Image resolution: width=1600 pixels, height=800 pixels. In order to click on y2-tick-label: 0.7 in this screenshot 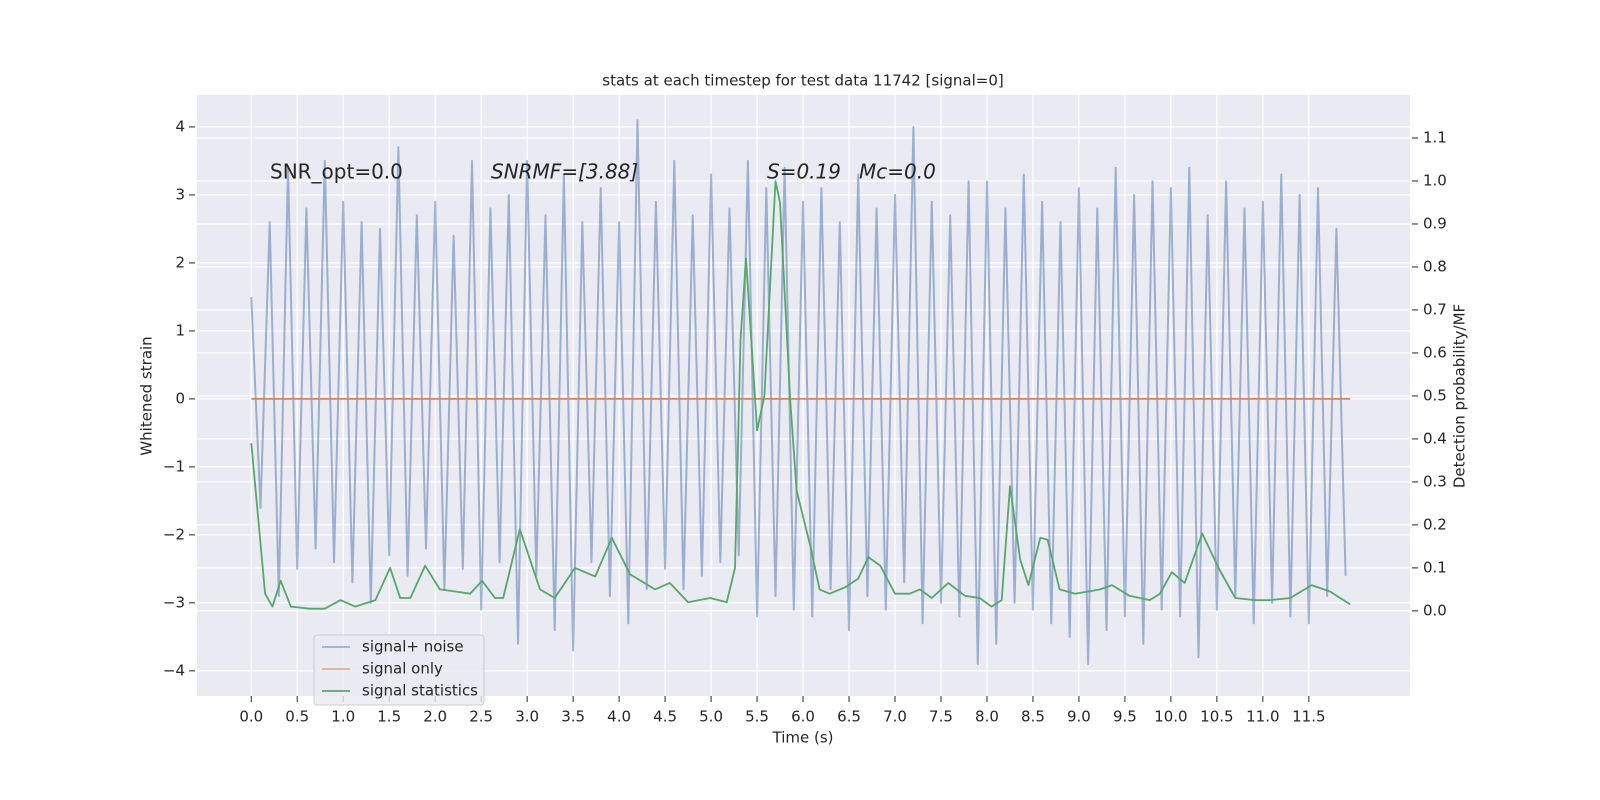, I will do `click(1435, 309)`.